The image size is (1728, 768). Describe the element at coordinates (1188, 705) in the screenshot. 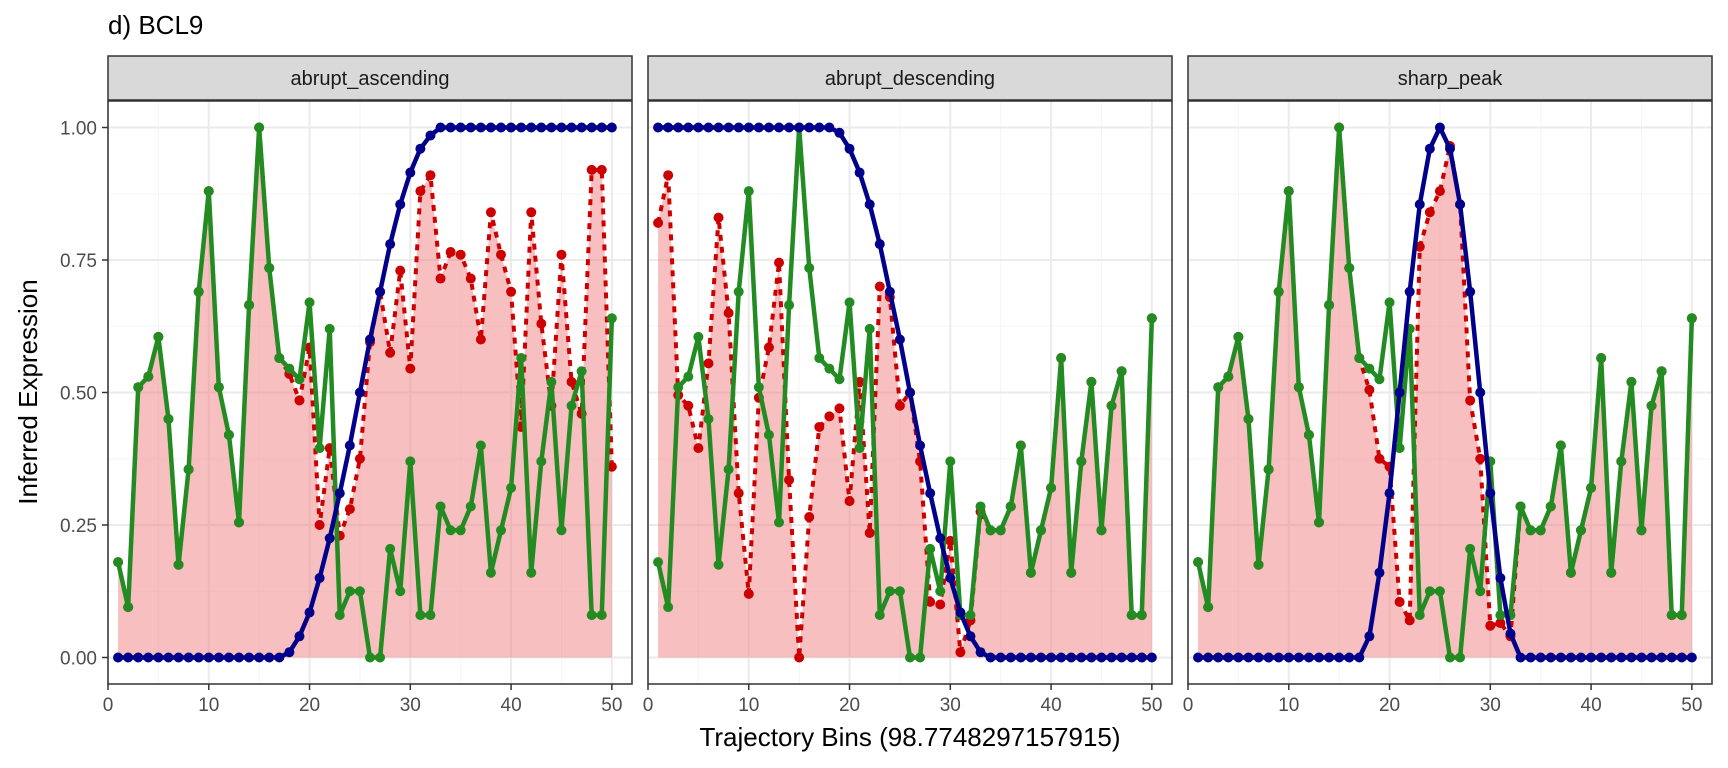

I see `x-tick-label: 0` at that location.